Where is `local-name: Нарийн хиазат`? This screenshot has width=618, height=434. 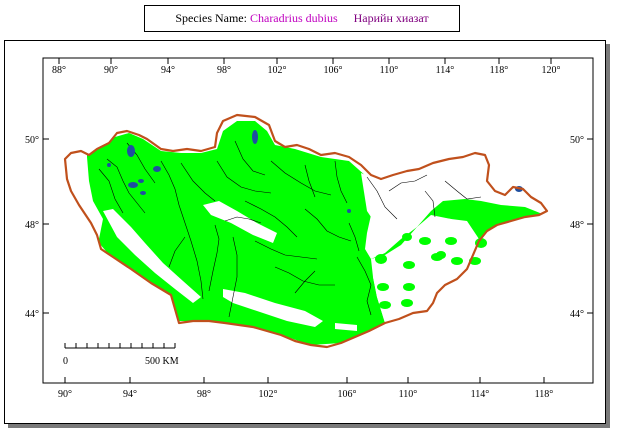
local-name: Нарийн хиазат is located at coordinates (391, 18).